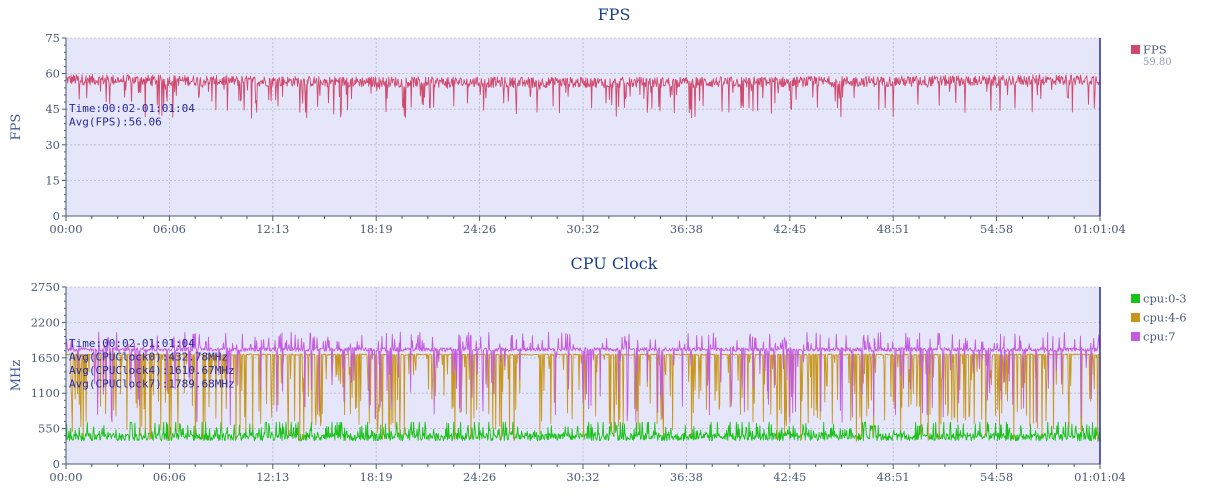 The width and height of the screenshot is (1231, 498). I want to click on y-tick-label: 550, so click(49, 429).